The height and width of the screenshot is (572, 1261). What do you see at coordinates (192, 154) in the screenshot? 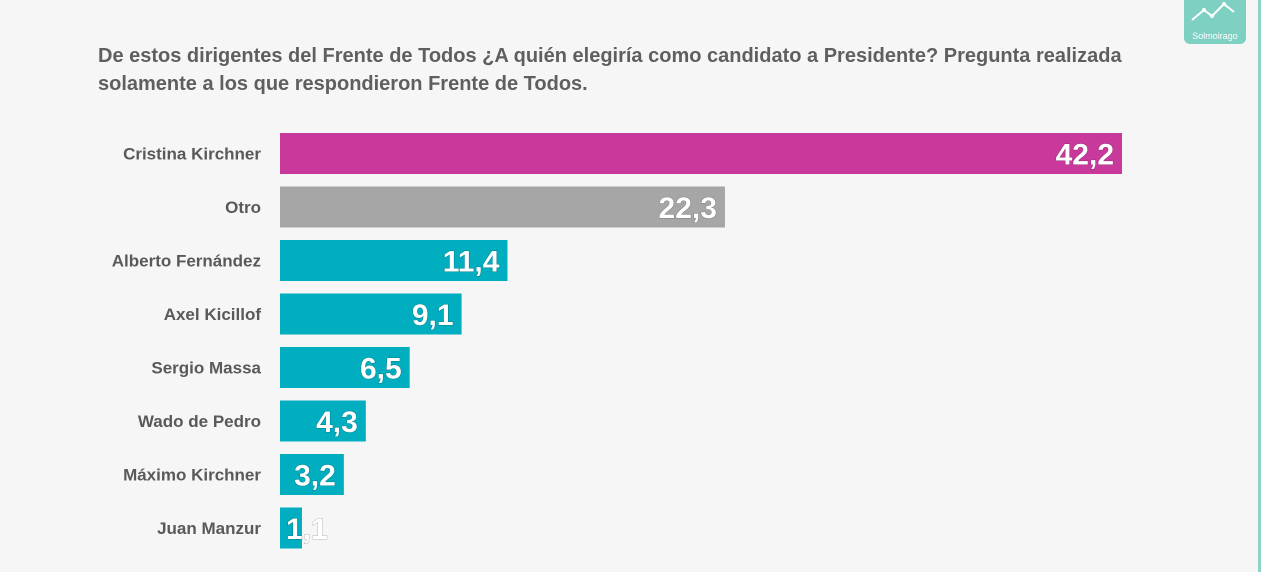
I see `category-label: Cristina Kirchner` at bounding box center [192, 154].